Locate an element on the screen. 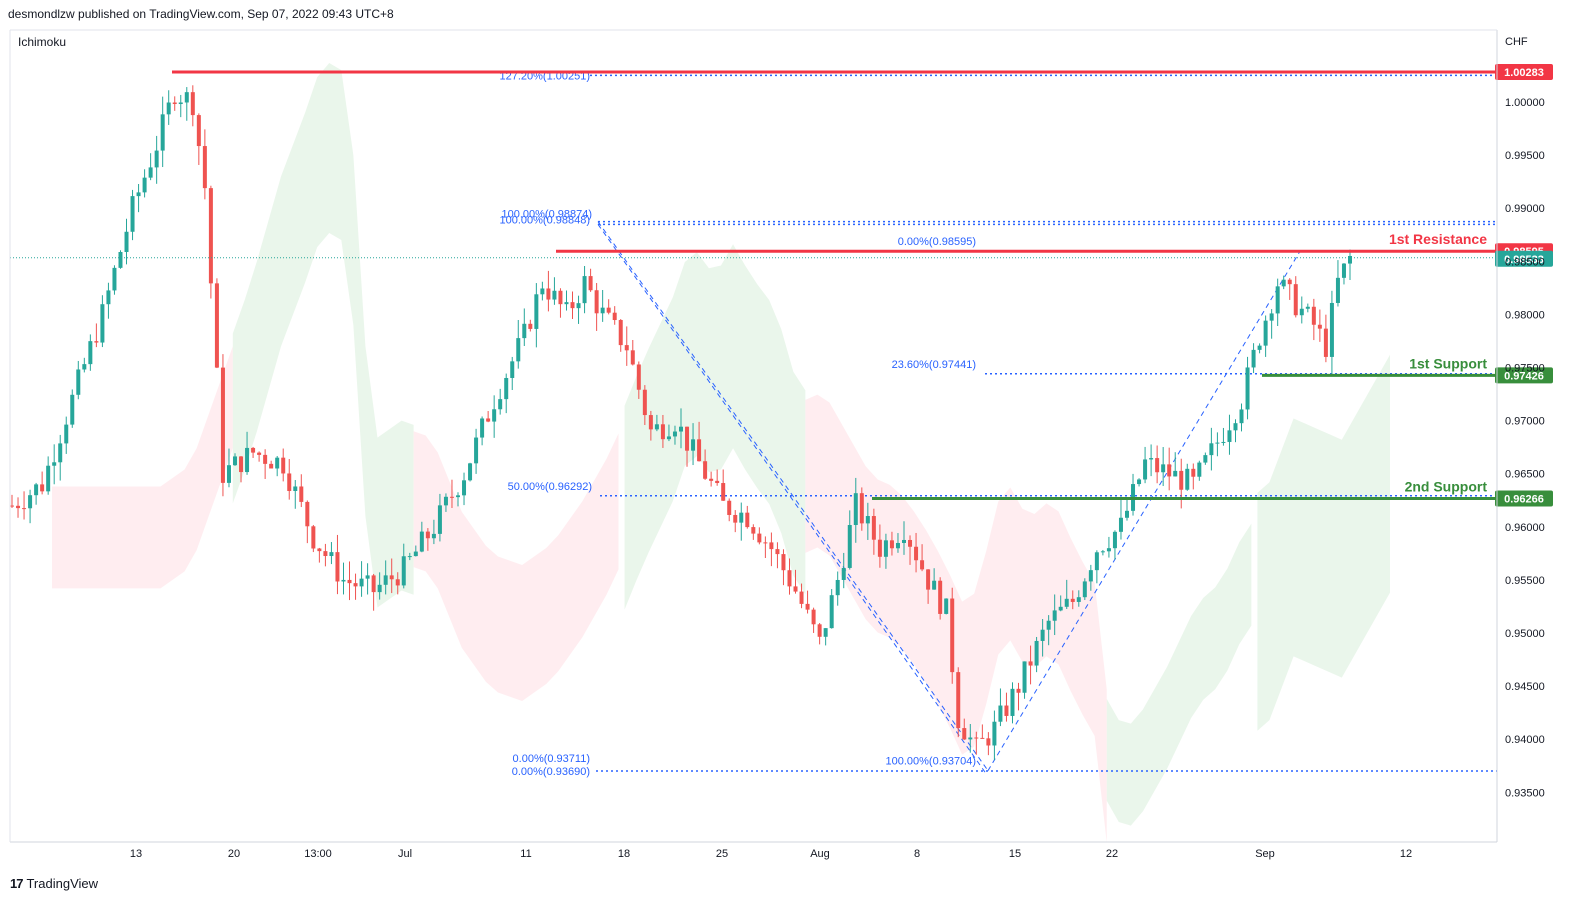  brand-name: TradingView is located at coordinates (62, 883).